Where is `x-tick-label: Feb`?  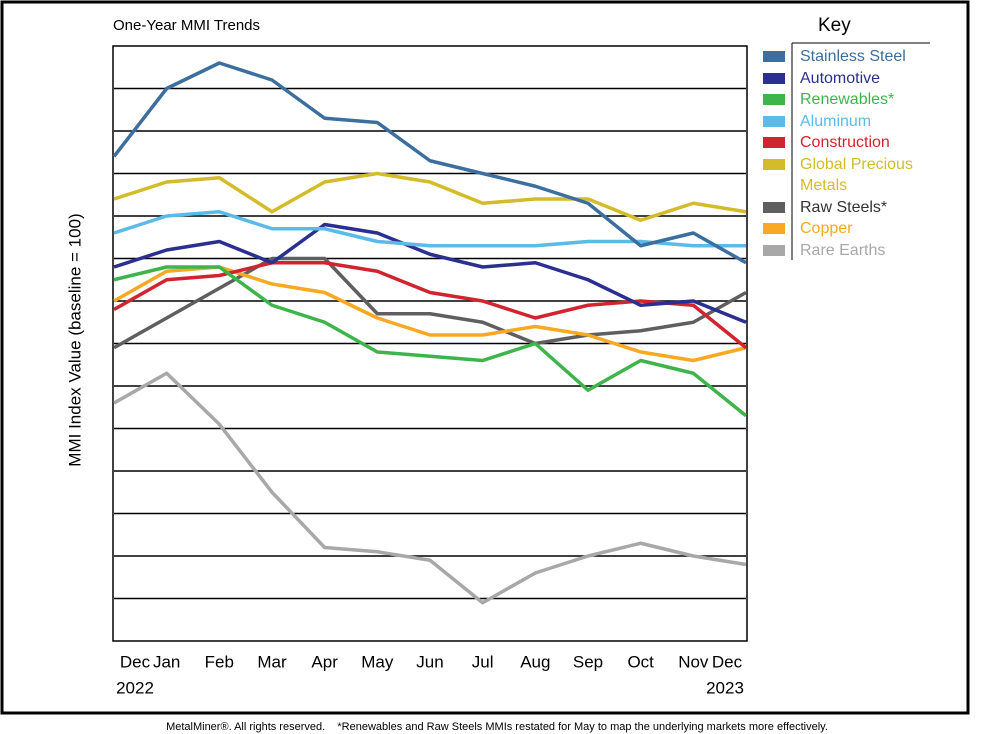
x-tick-label: Feb is located at coordinates (219, 661).